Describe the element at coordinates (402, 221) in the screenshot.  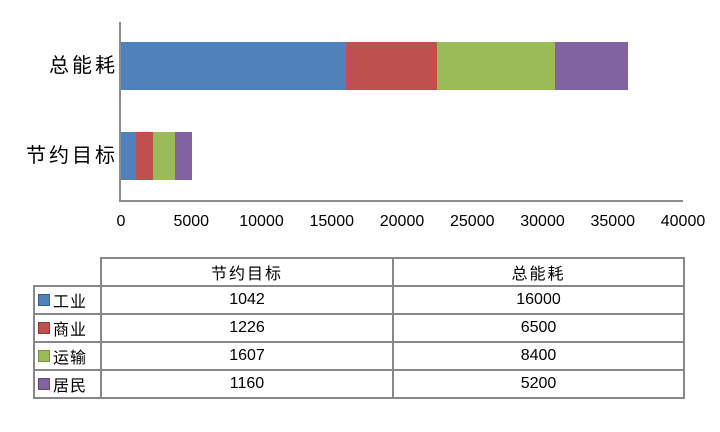
I see `x-axis-tick-label: 20000` at that location.